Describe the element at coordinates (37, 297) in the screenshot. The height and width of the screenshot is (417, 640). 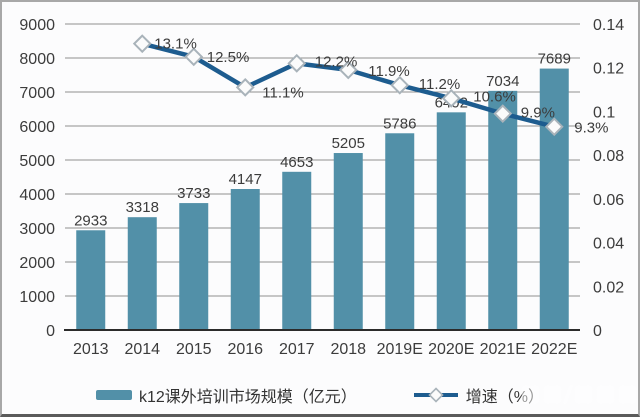
I see `left-axis-tick-label: 1000` at that location.